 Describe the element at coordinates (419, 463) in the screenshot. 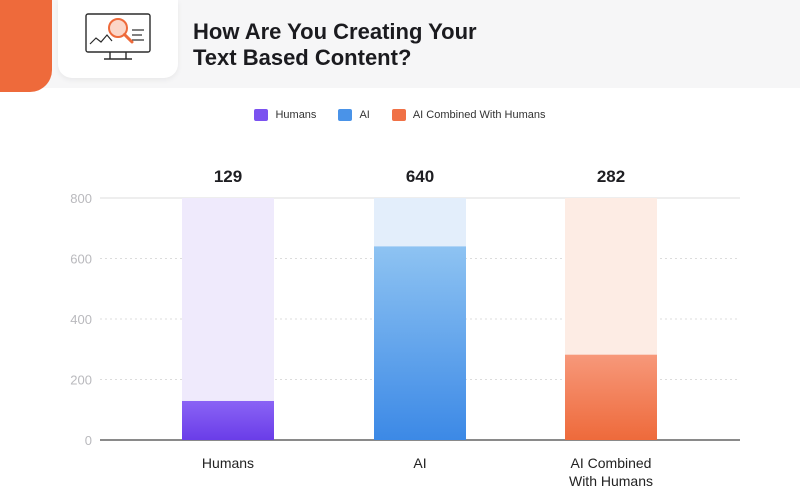

I see `x-tick-label: AI` at that location.